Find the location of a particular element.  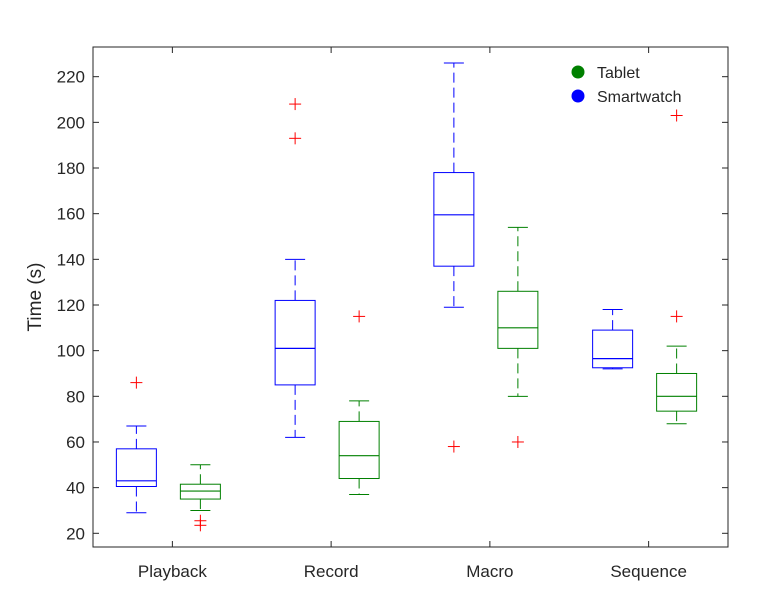

y-axis-label: Time (s) is located at coordinates (35, 297).